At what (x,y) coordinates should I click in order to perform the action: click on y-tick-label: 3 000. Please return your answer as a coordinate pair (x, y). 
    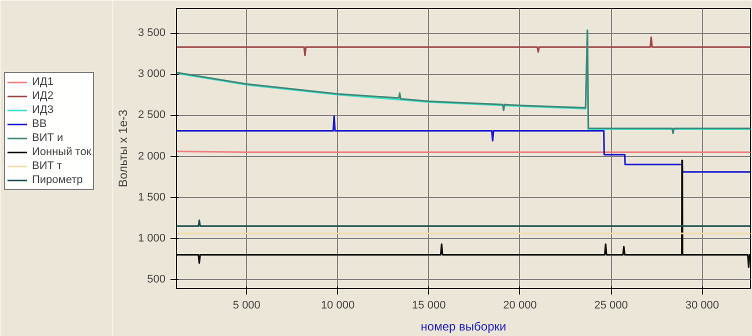
    Looking at the image, I should click on (152, 74).